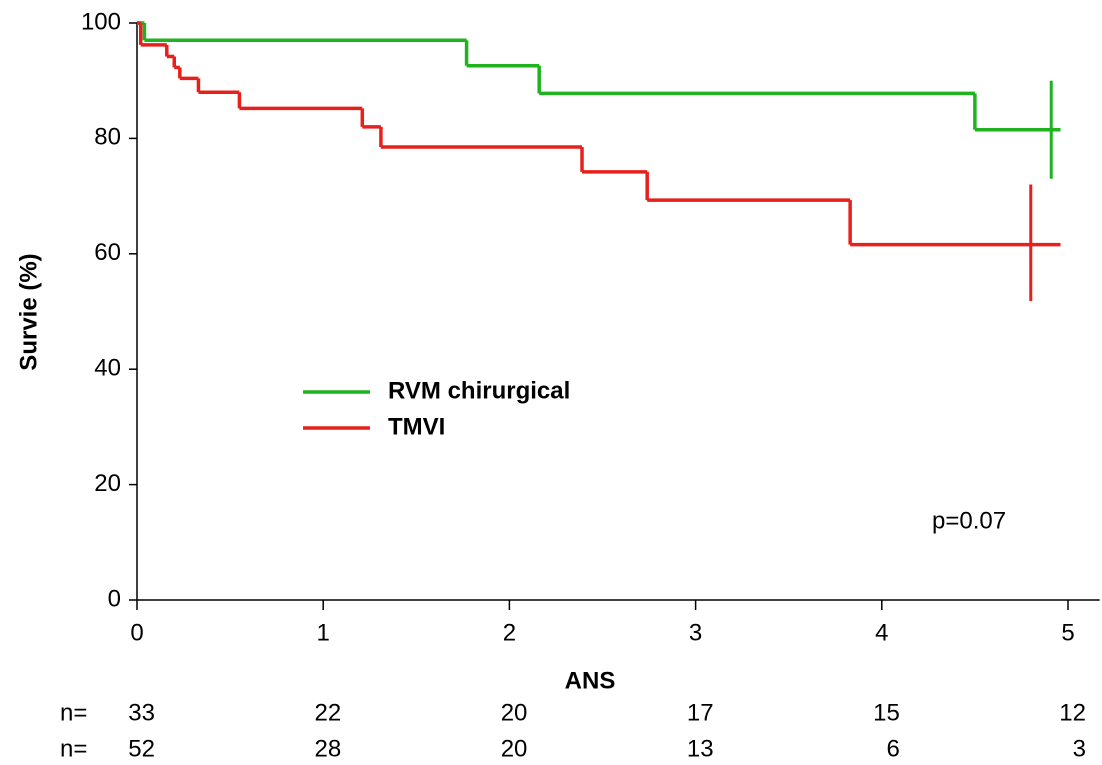  I want to click on y-tick-label: 80, so click(107, 137).